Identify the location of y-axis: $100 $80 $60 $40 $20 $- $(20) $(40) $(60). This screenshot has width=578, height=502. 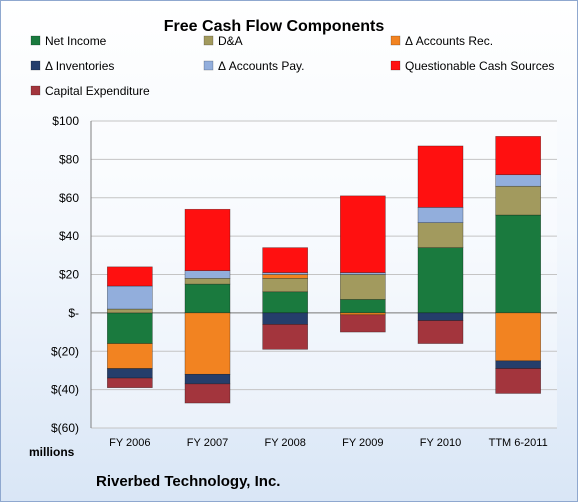
(71, 274).